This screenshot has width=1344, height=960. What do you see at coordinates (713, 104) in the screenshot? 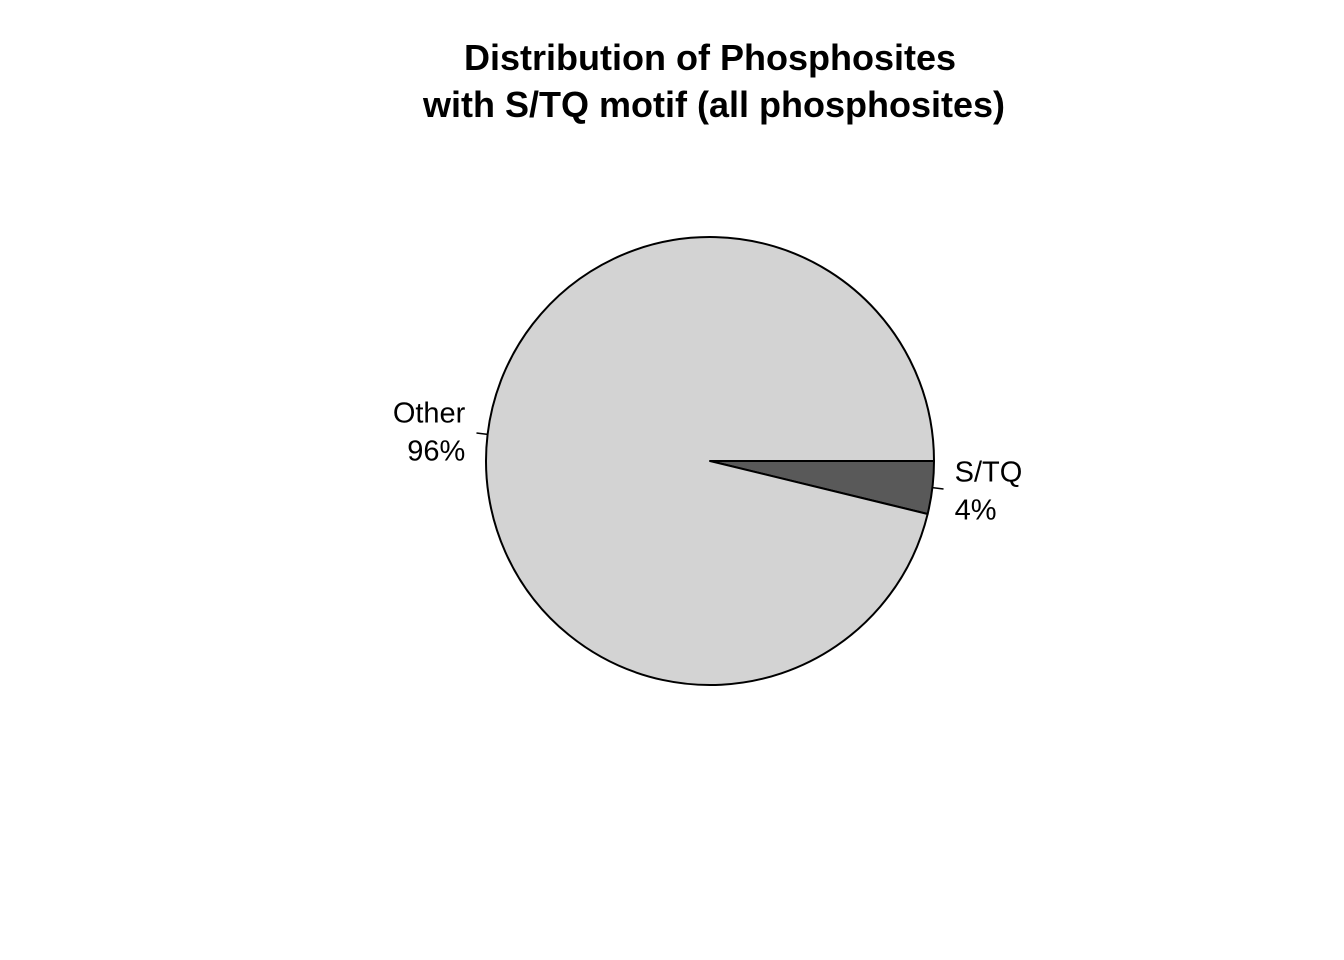
I see `chart-title-line-2: with S/TQ motif (all phosphosites)` at bounding box center [713, 104].